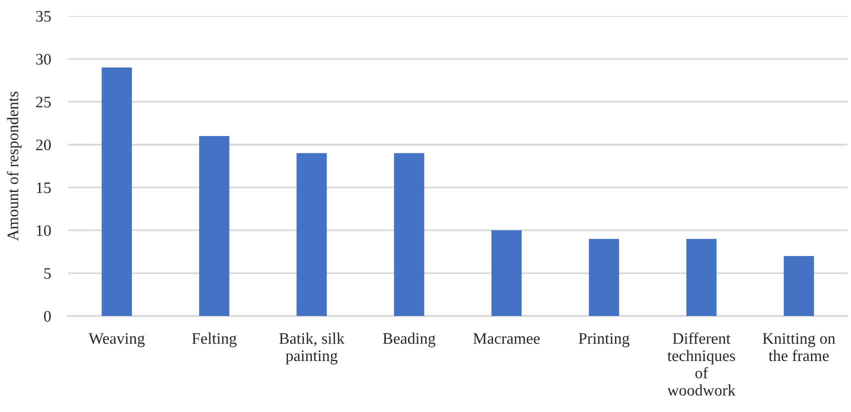 This screenshot has height=412, width=851. What do you see at coordinates (506, 338) in the screenshot?
I see `x-tick-label: Macramee` at bounding box center [506, 338].